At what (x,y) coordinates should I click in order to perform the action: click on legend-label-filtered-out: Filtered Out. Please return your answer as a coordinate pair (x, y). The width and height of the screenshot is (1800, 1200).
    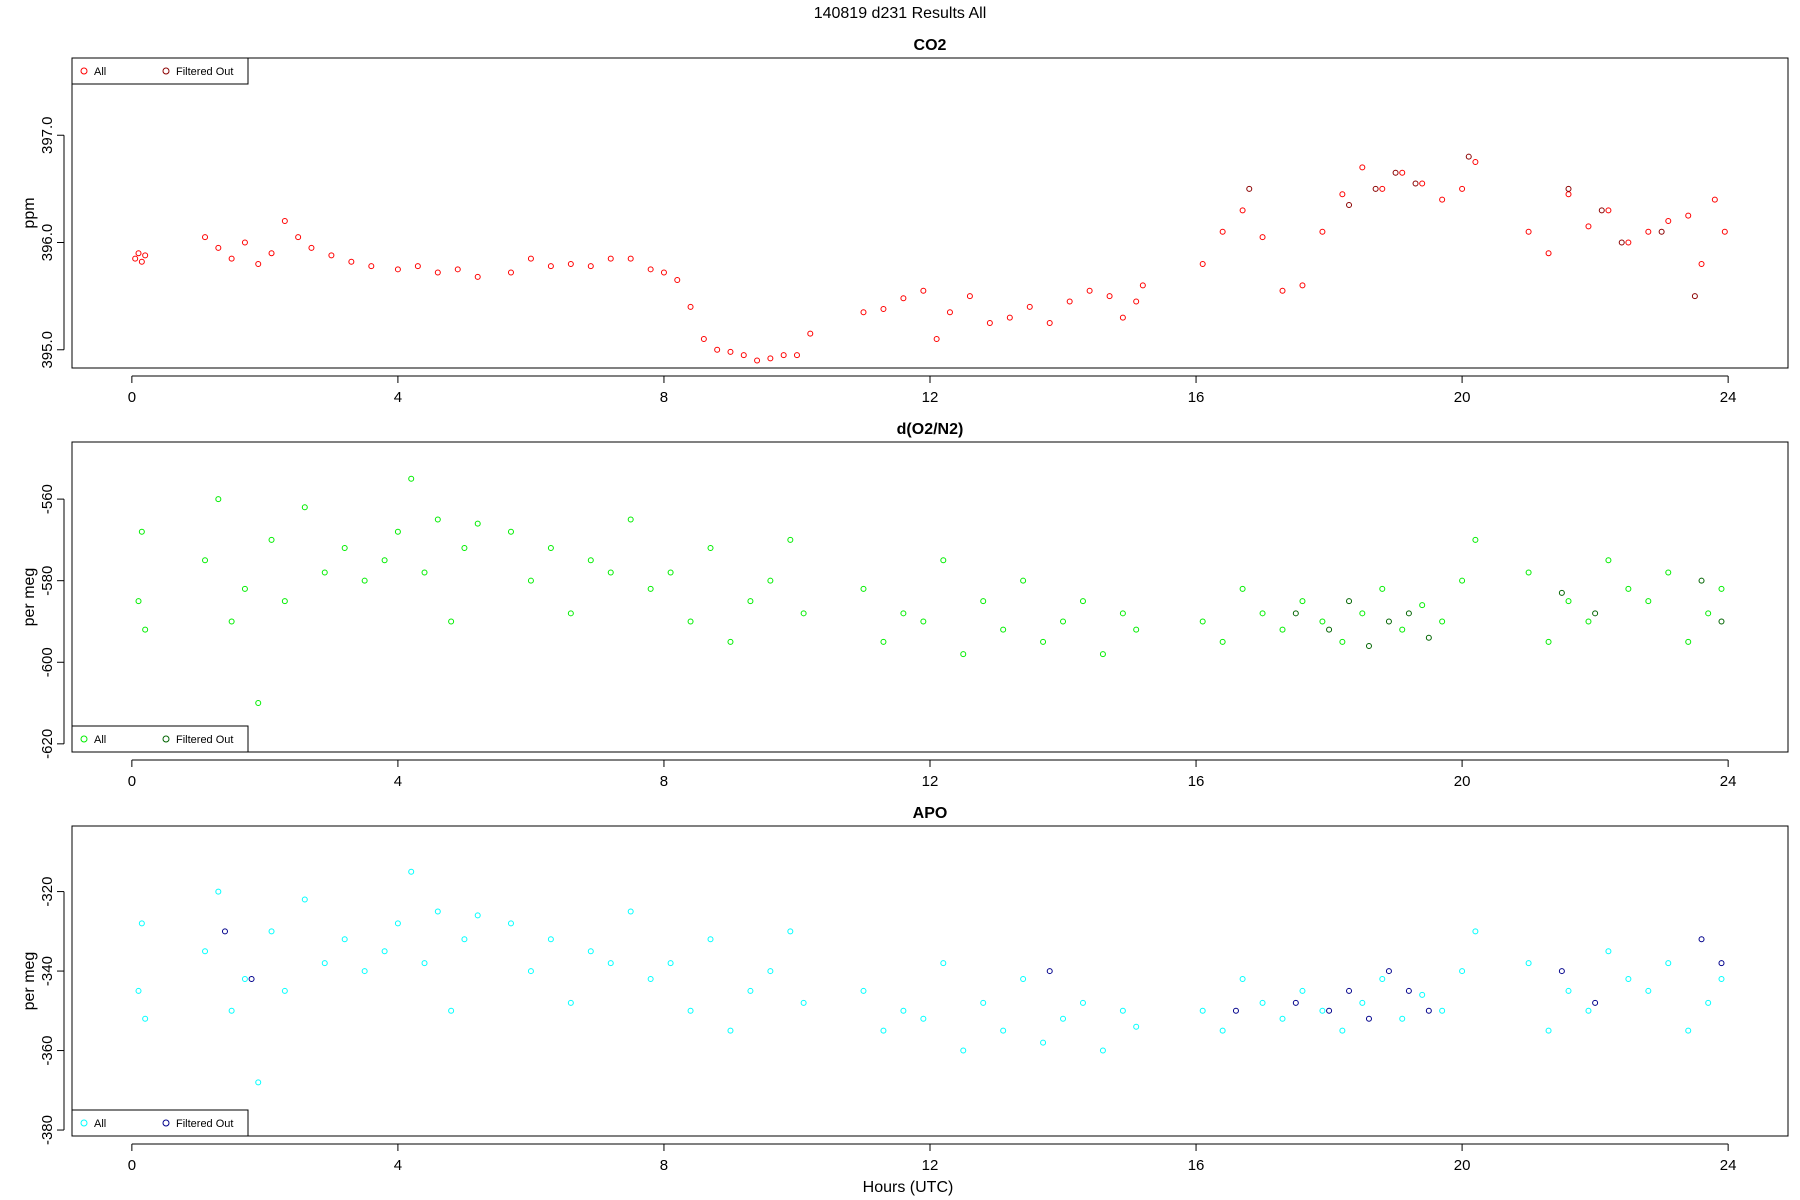
    Looking at the image, I should click on (204, 72).